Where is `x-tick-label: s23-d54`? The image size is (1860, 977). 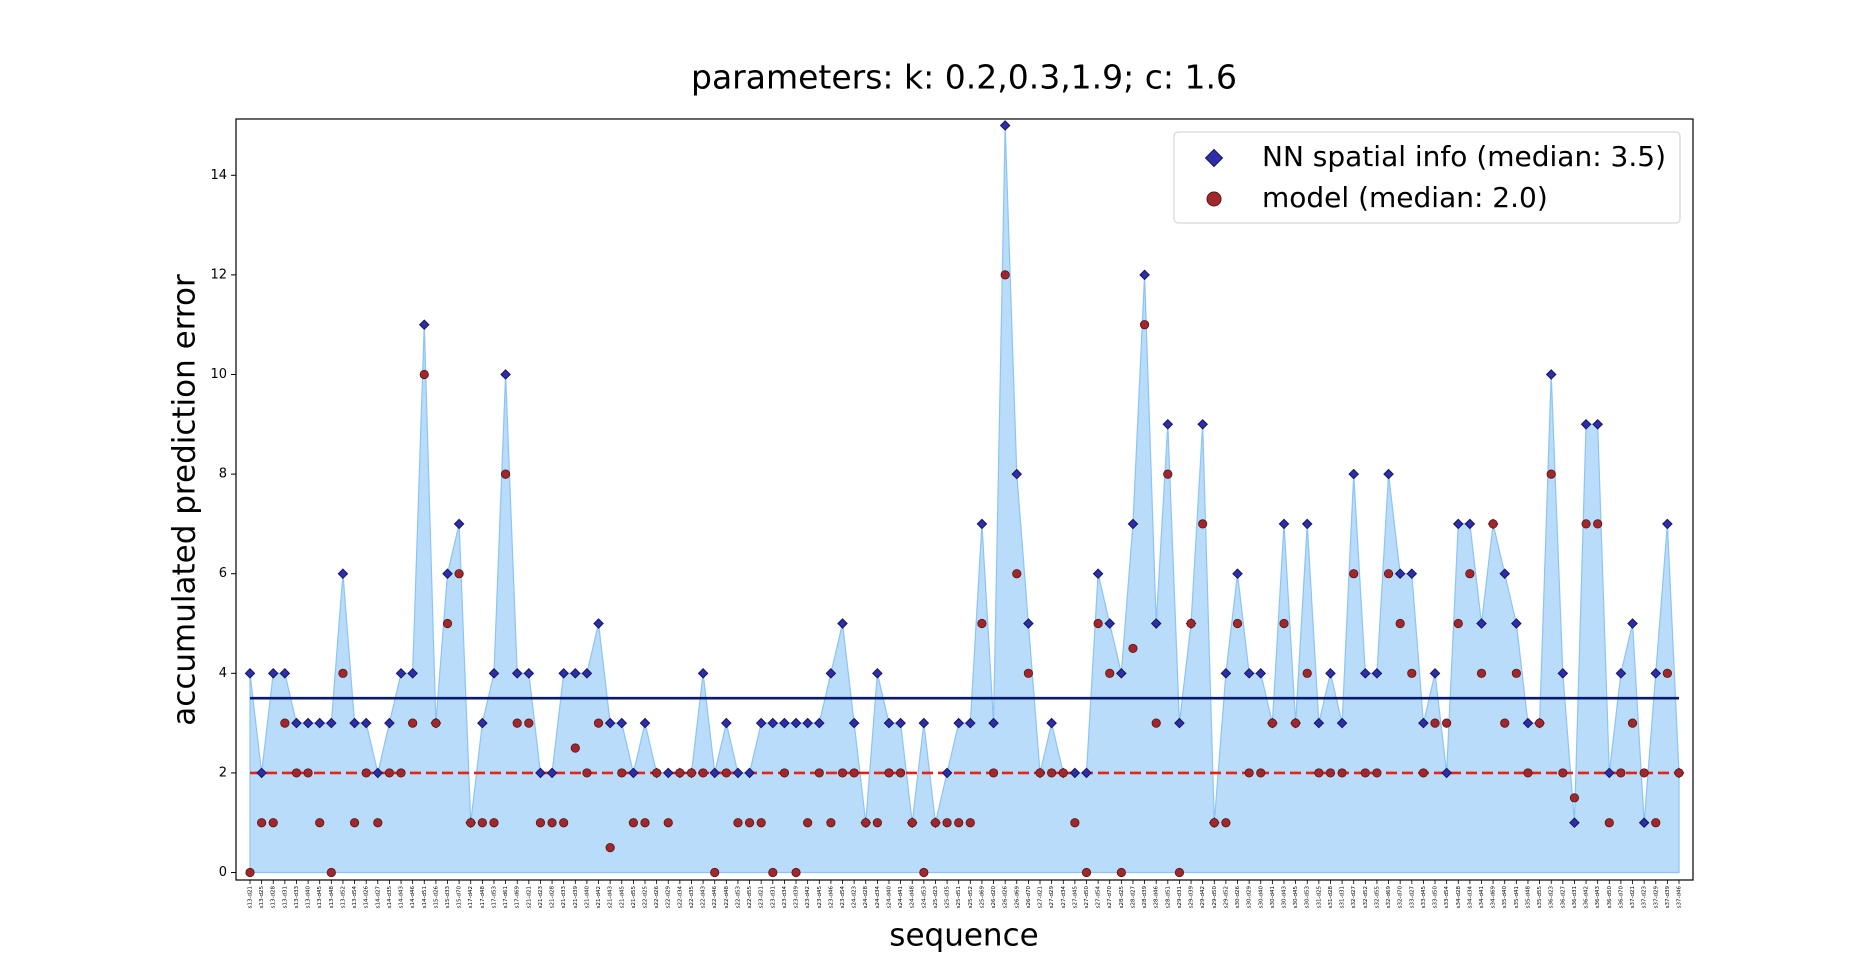
x-tick-label: s23-d54 is located at coordinates (843, 897).